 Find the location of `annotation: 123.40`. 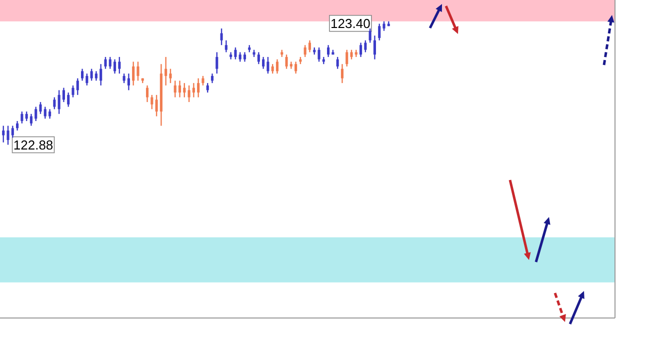

annotation: 123.40 is located at coordinates (350, 23).